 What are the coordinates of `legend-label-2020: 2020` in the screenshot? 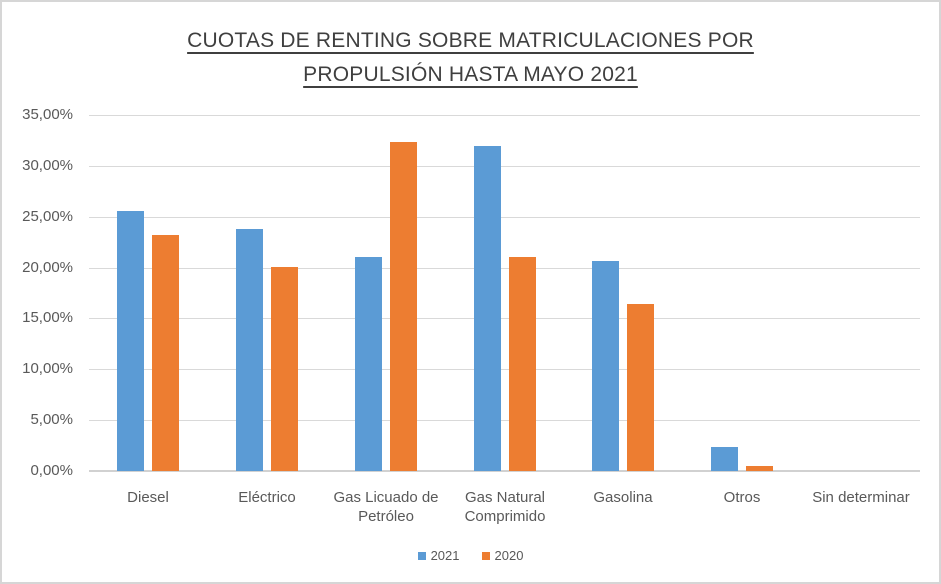 It's located at (509, 555).